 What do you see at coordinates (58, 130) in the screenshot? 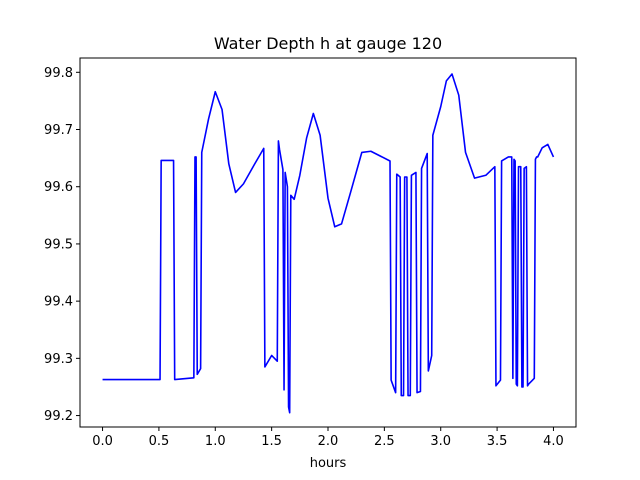
I see `y-tick-label: 99.7` at bounding box center [58, 130].